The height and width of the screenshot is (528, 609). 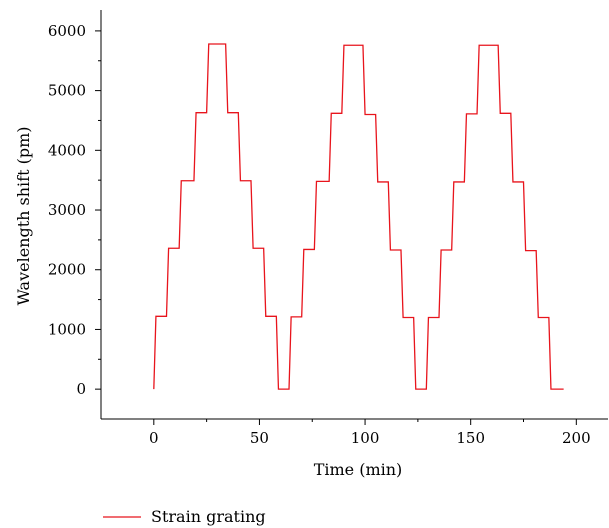 What do you see at coordinates (67, 31) in the screenshot?
I see `y-tick-label: 6000` at bounding box center [67, 31].